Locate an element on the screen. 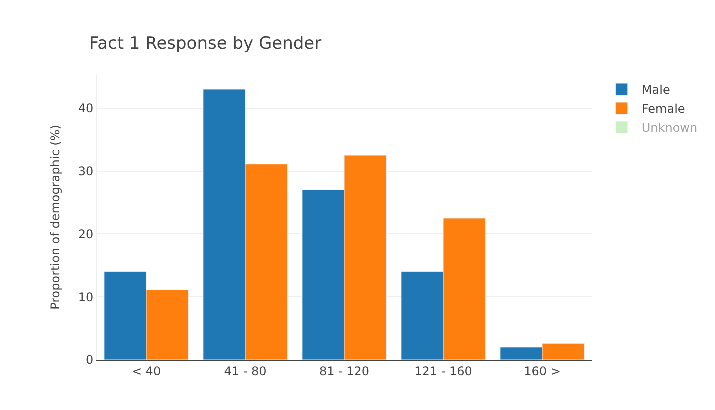 The width and height of the screenshot is (715, 410). legend-label: Male is located at coordinates (656, 90).